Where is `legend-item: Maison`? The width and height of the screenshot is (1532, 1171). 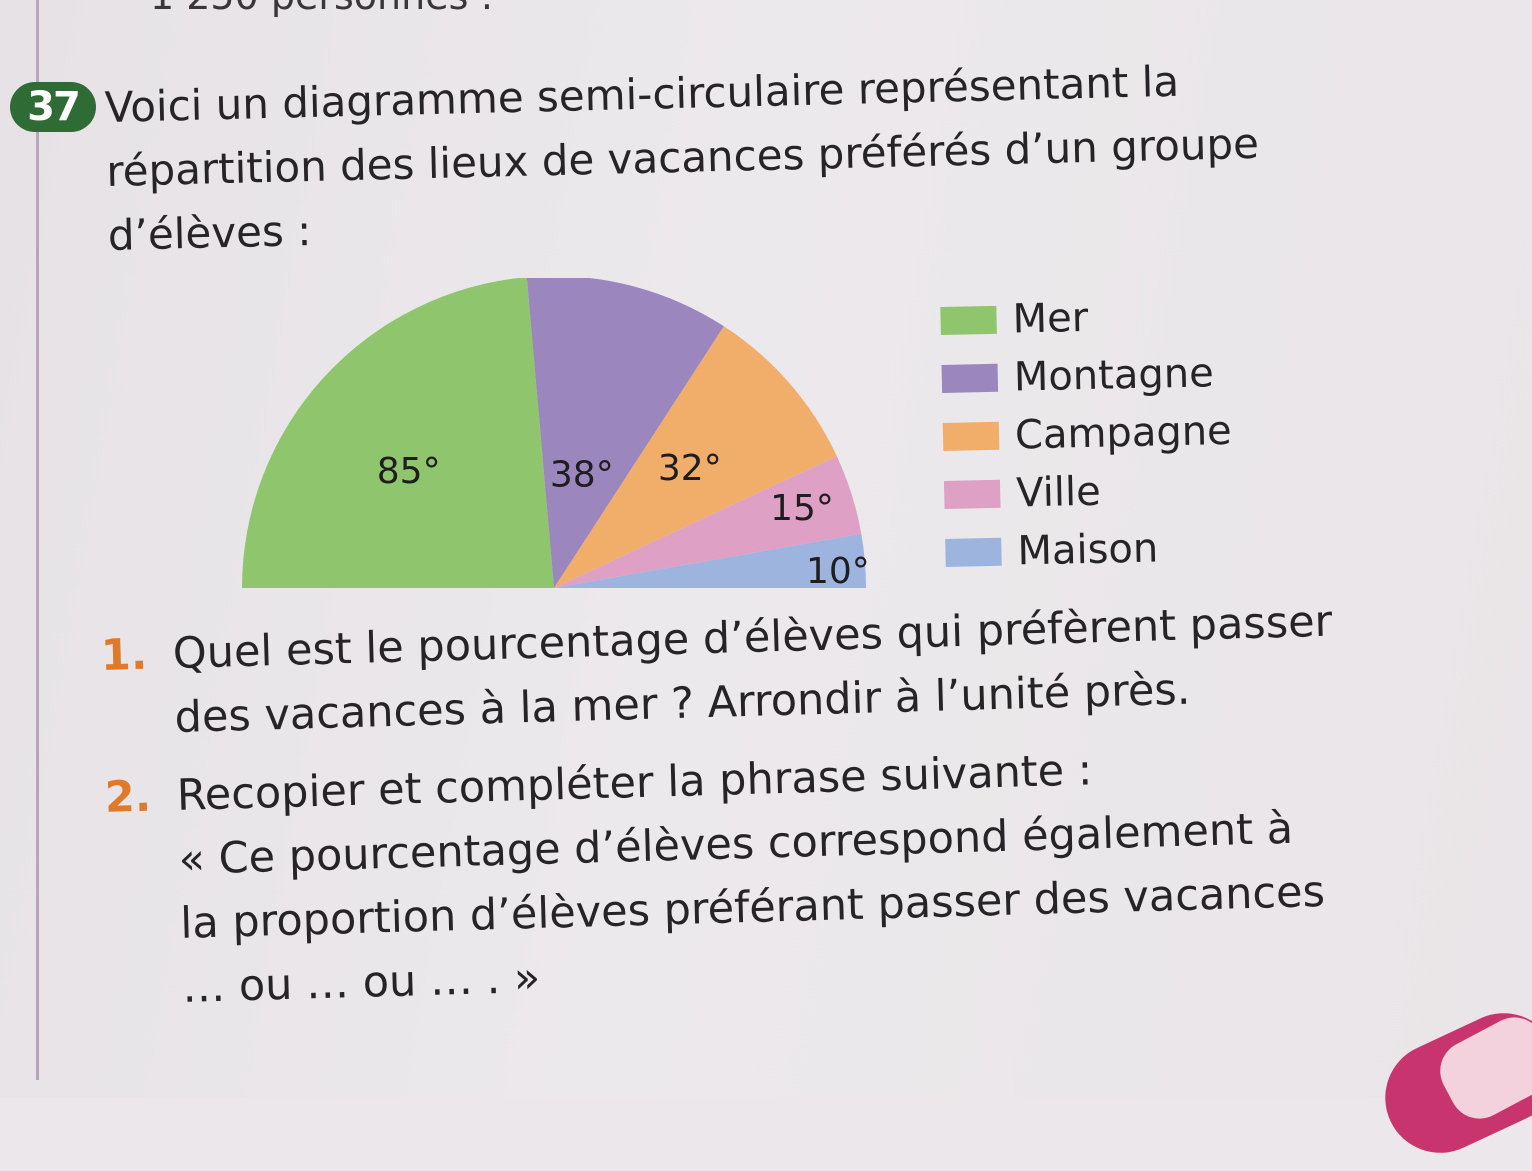
legend-item: Maison is located at coordinates (1090, 550).